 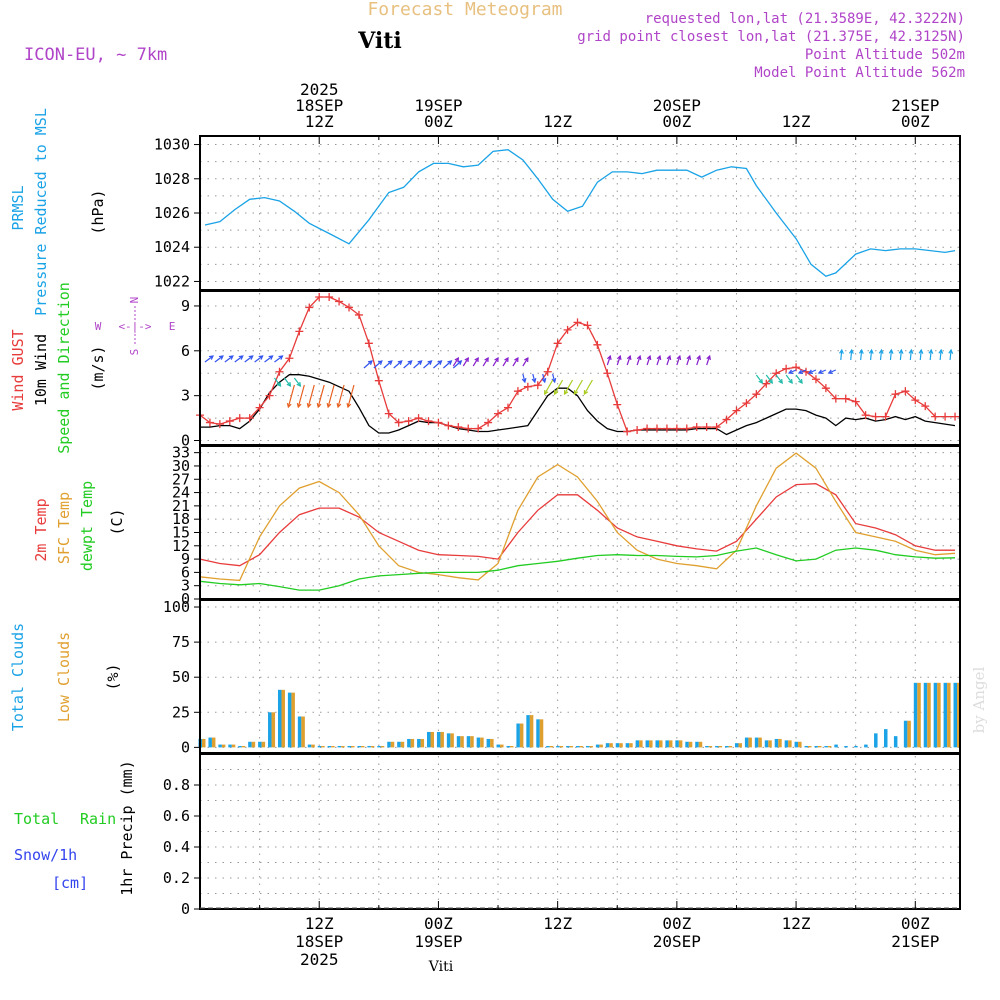 What do you see at coordinates (185, 351) in the screenshot?
I see `y-tick-label-wind: 6` at bounding box center [185, 351].